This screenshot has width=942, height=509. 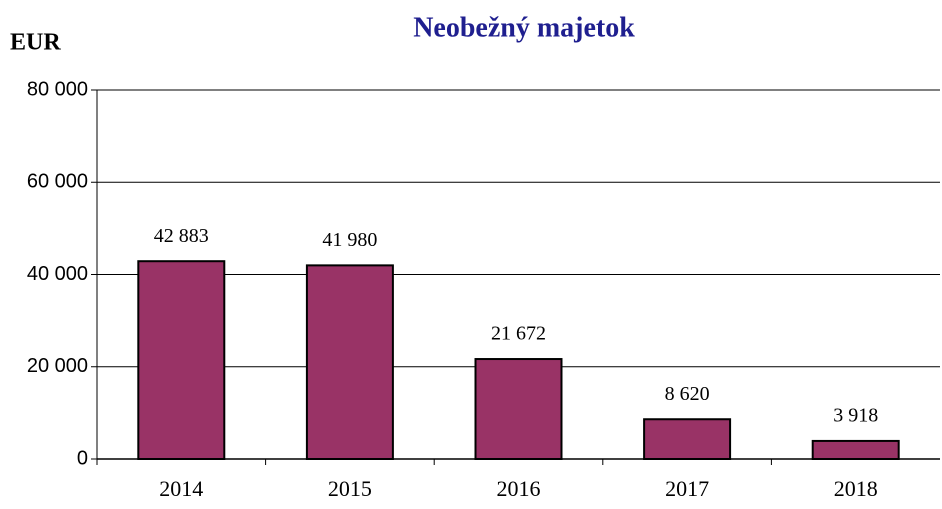 I want to click on x-tick-label: 2014, so click(x=181, y=488).